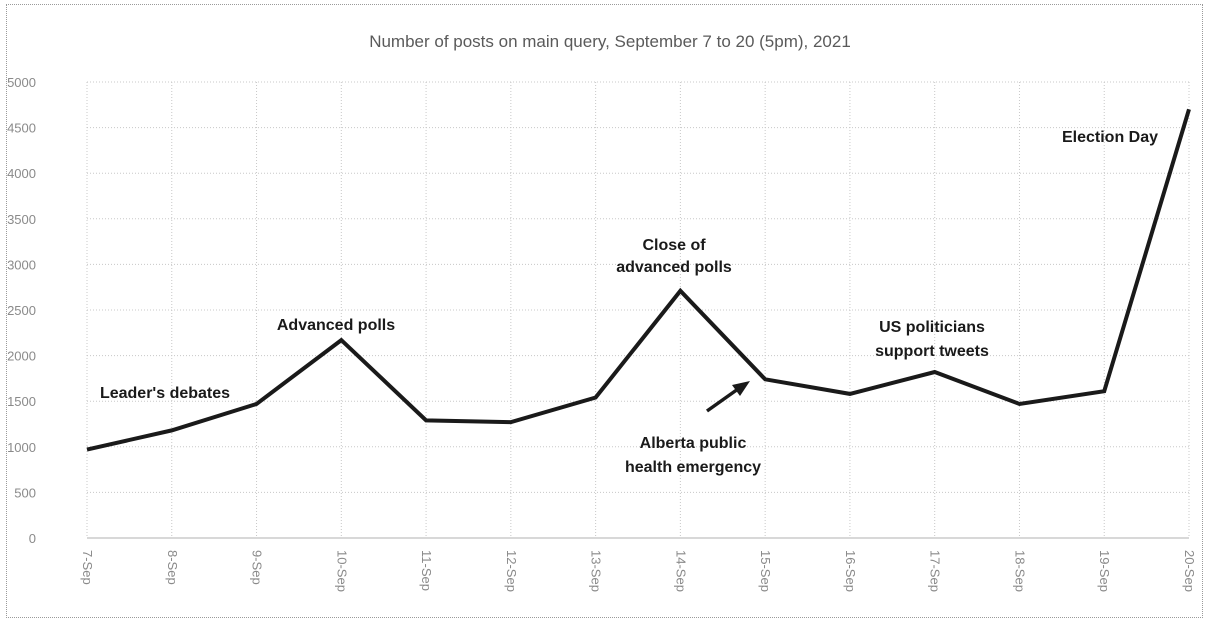  I want to click on y-tick-label: 0, so click(32, 538).